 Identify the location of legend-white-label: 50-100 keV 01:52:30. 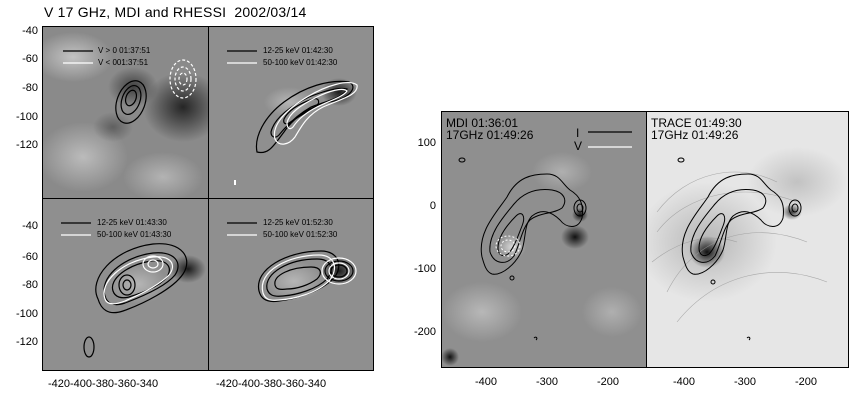
(300, 234).